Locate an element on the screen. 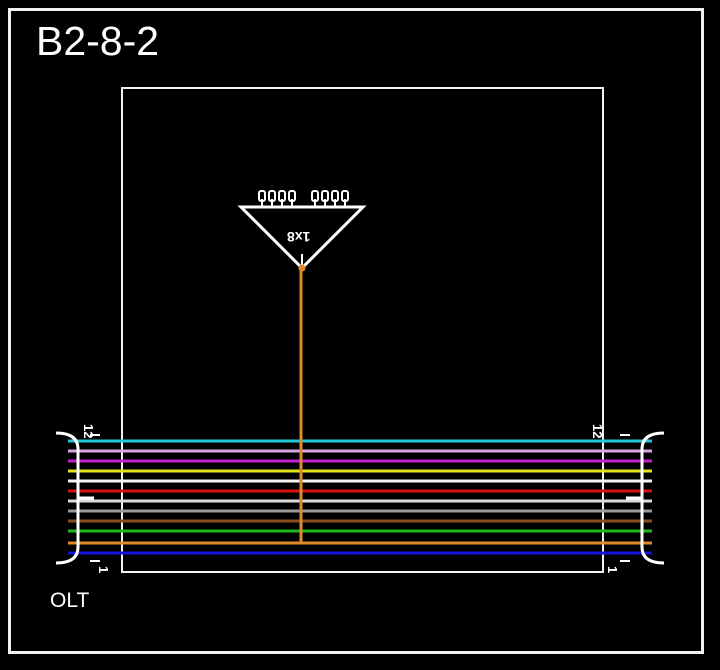 The height and width of the screenshot is (670, 720). right-brace-label-bottom: 1 is located at coordinates (612, 570).